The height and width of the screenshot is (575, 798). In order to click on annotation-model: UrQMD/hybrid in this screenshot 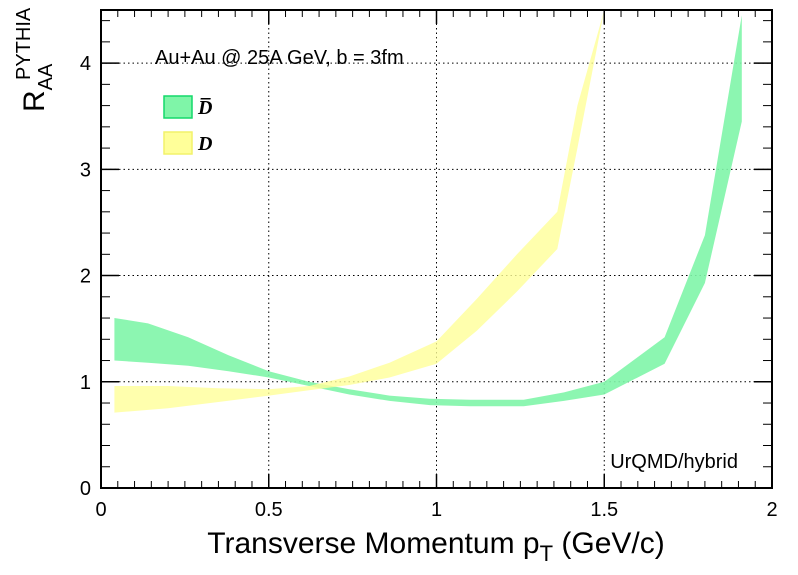, I will do `click(674, 462)`.